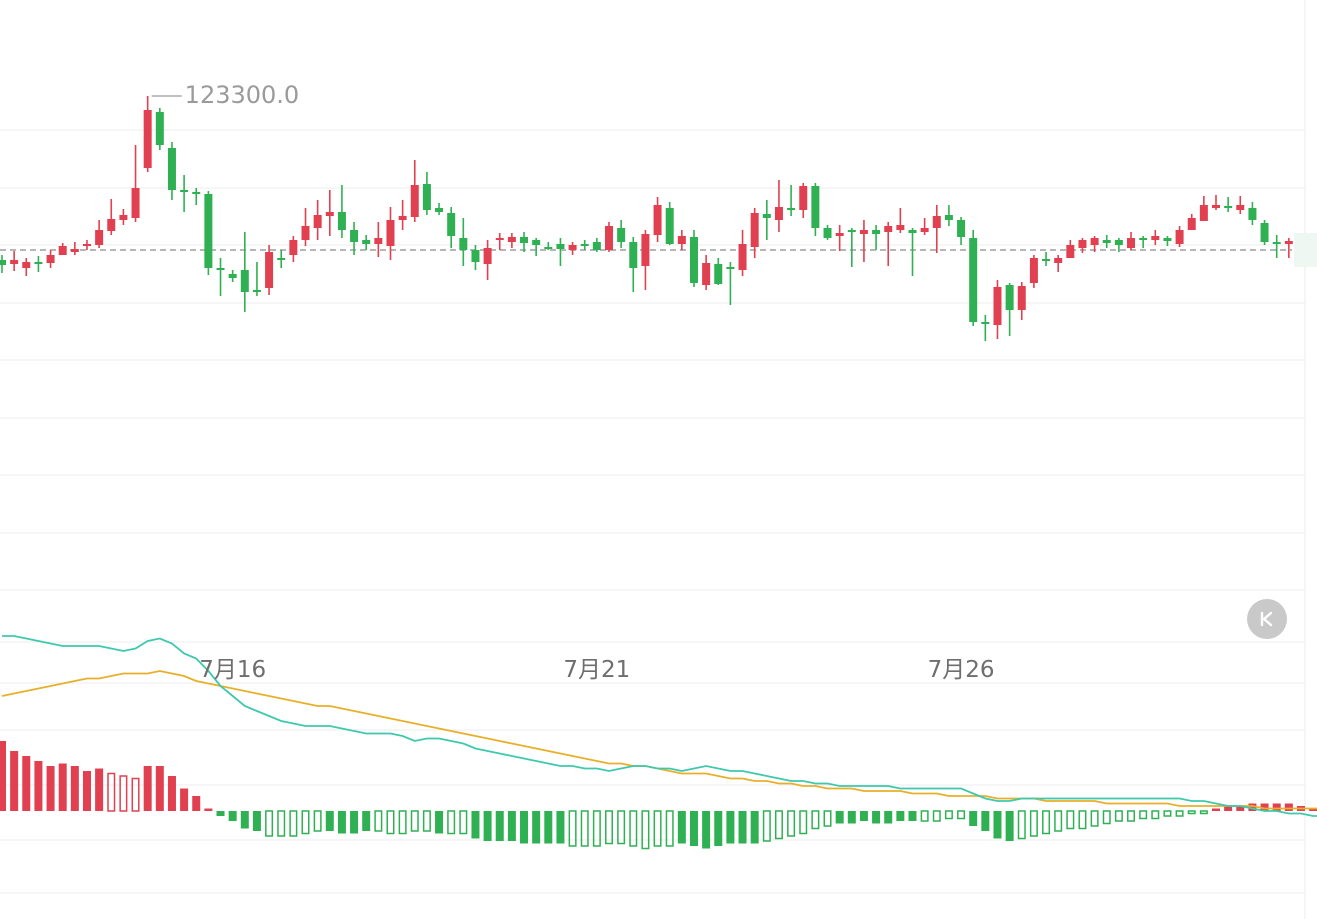 The image size is (1317, 919). I want to click on max-price-label: 123300.0, so click(242, 95).